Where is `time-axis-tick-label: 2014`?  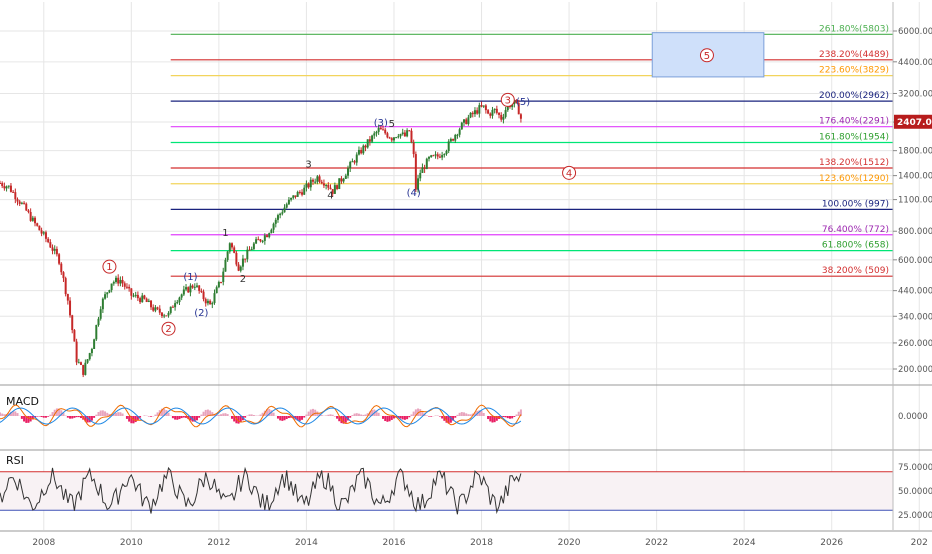 time-axis-tick-label: 2014 is located at coordinates (306, 543).